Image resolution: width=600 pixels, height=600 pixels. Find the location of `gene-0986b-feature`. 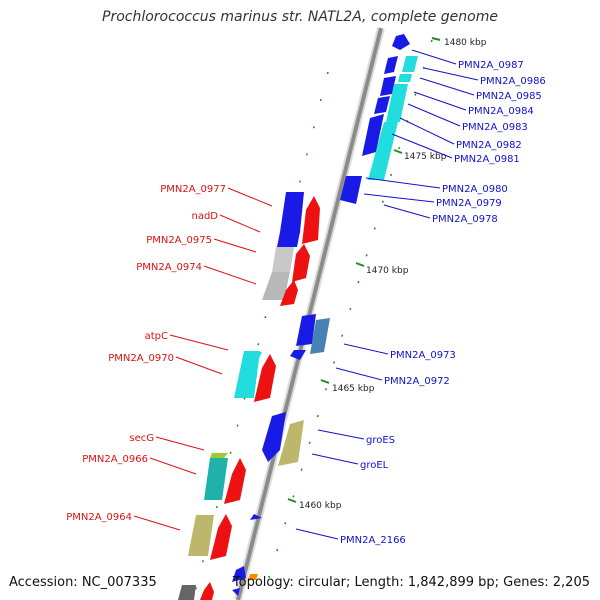

gene-0986b-feature is located at coordinates (391, 65).